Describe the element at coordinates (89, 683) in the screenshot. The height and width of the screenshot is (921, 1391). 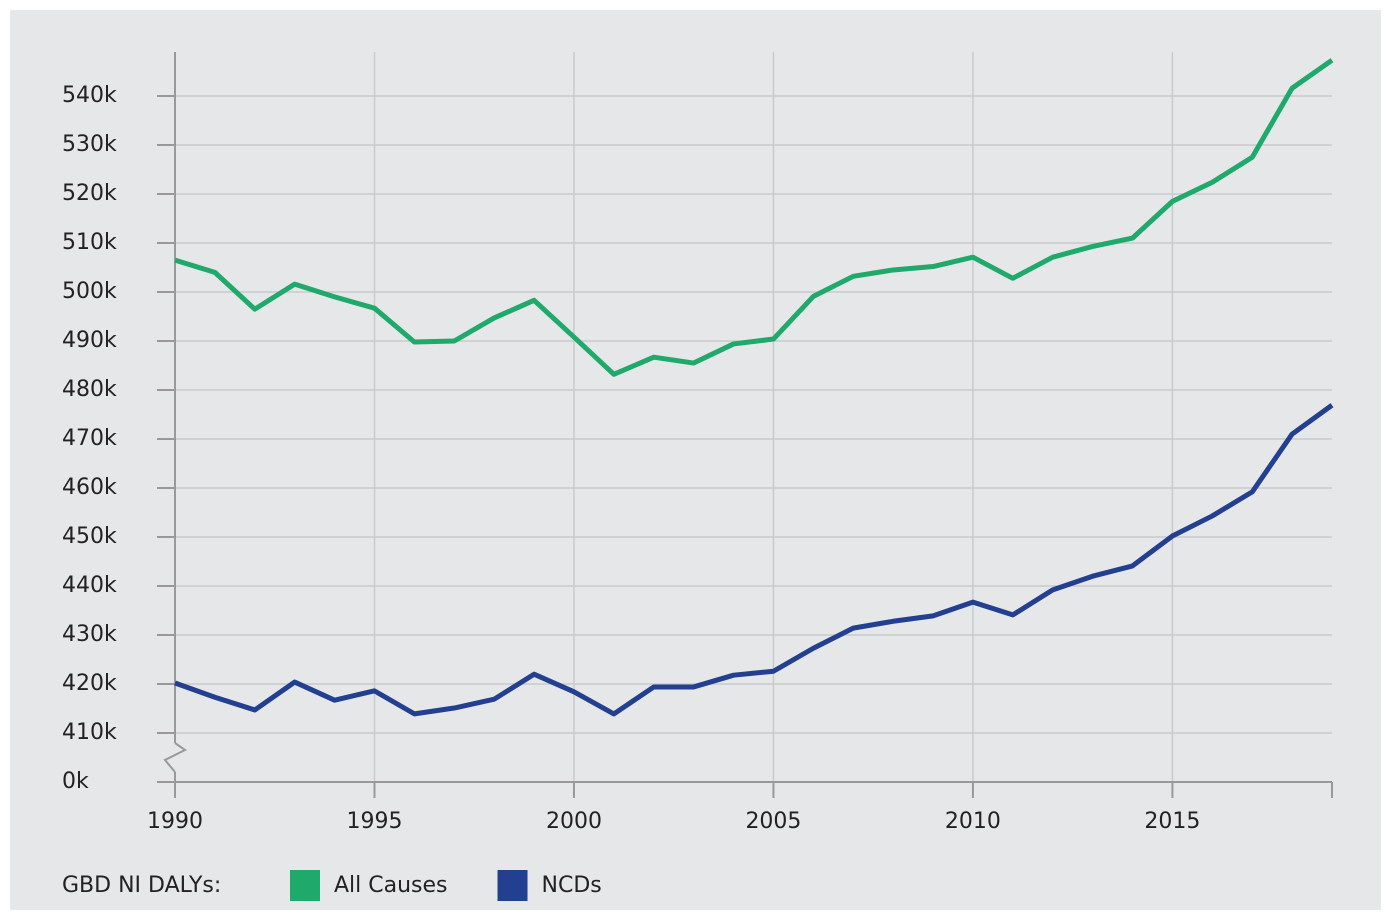
I see `y-tick-label: 420k` at that location.